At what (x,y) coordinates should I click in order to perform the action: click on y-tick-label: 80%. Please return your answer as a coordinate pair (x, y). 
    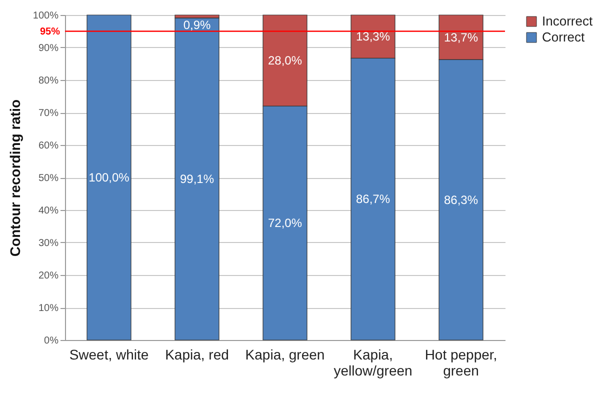
    Looking at the image, I should click on (48, 81).